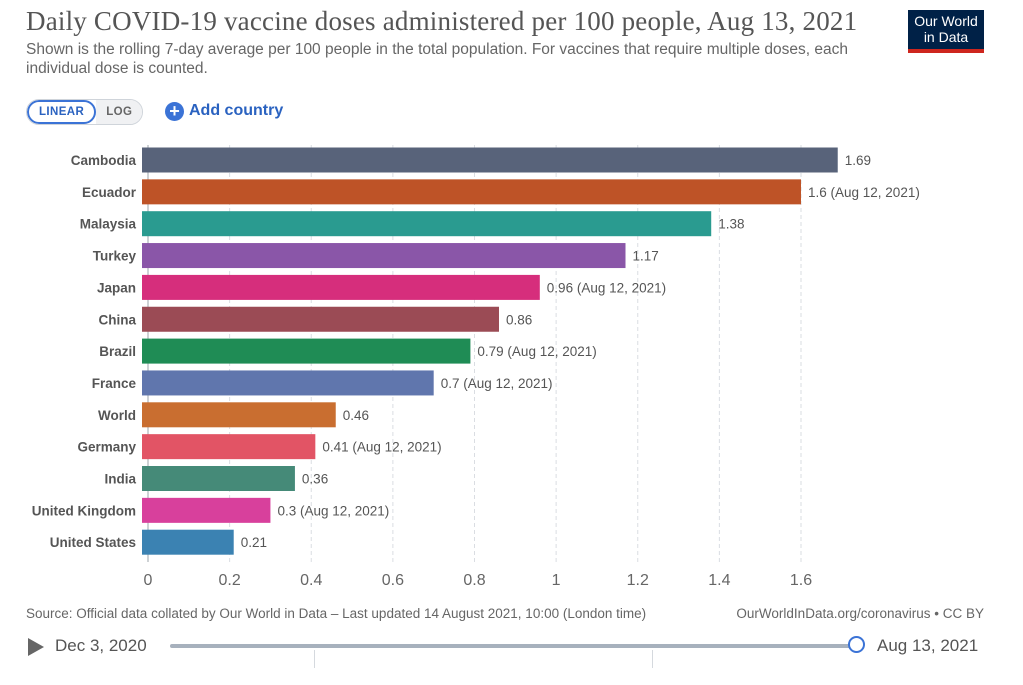  Describe the element at coordinates (719, 580) in the screenshot. I see `x-tick-label: 1.4` at that location.